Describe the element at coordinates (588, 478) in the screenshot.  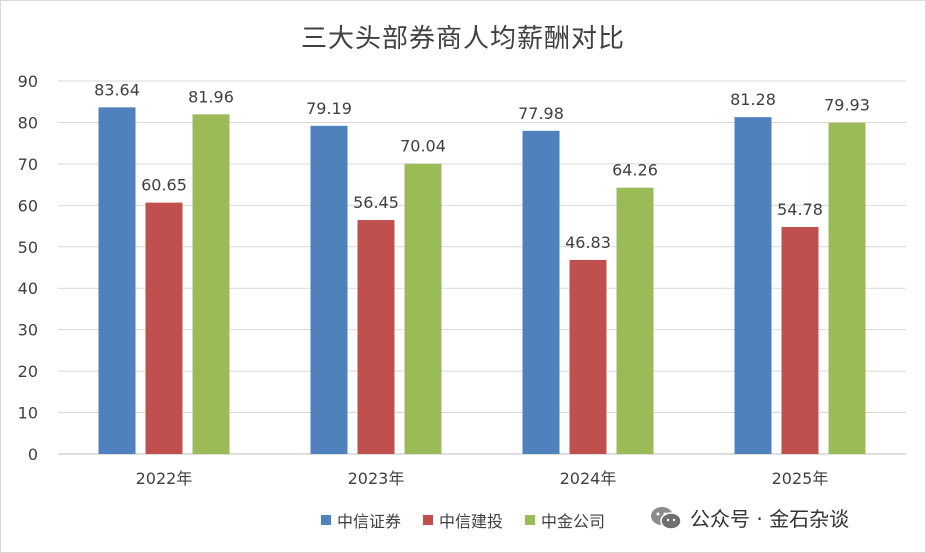
I see `x-tick-label: 2024年` at that location.